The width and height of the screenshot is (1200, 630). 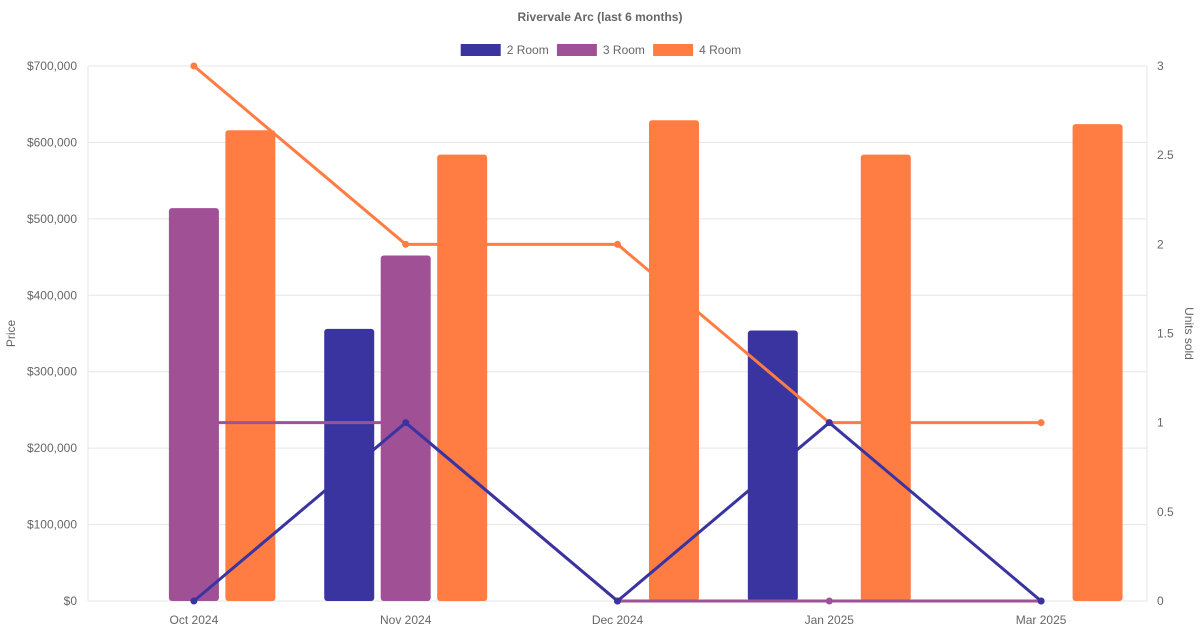 I want to click on left-tick-label: $200,000, so click(x=52, y=448).